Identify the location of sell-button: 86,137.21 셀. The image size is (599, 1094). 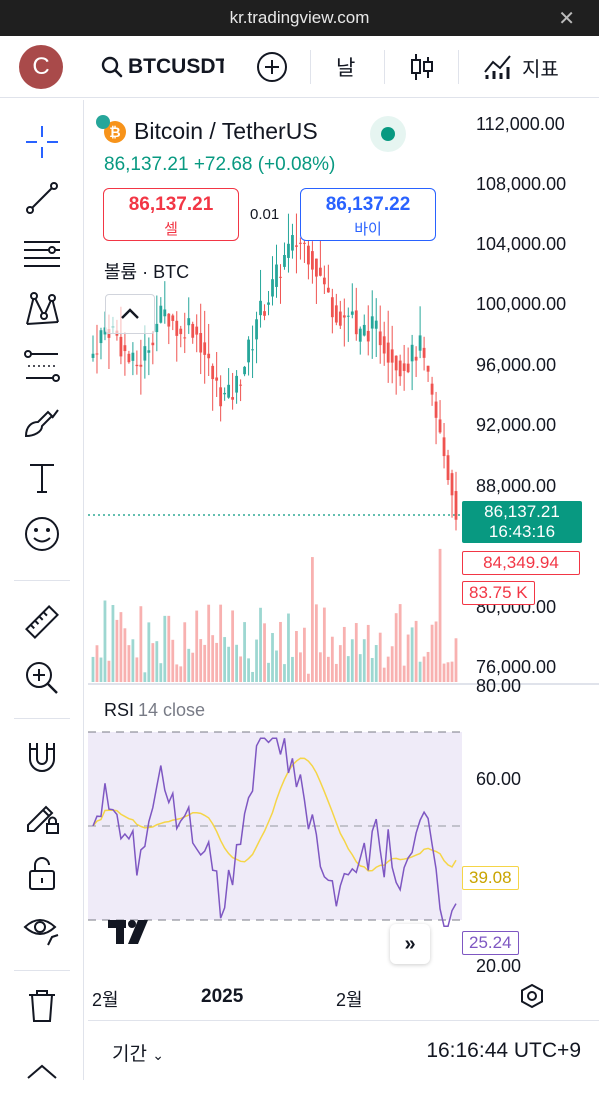
(171, 214).